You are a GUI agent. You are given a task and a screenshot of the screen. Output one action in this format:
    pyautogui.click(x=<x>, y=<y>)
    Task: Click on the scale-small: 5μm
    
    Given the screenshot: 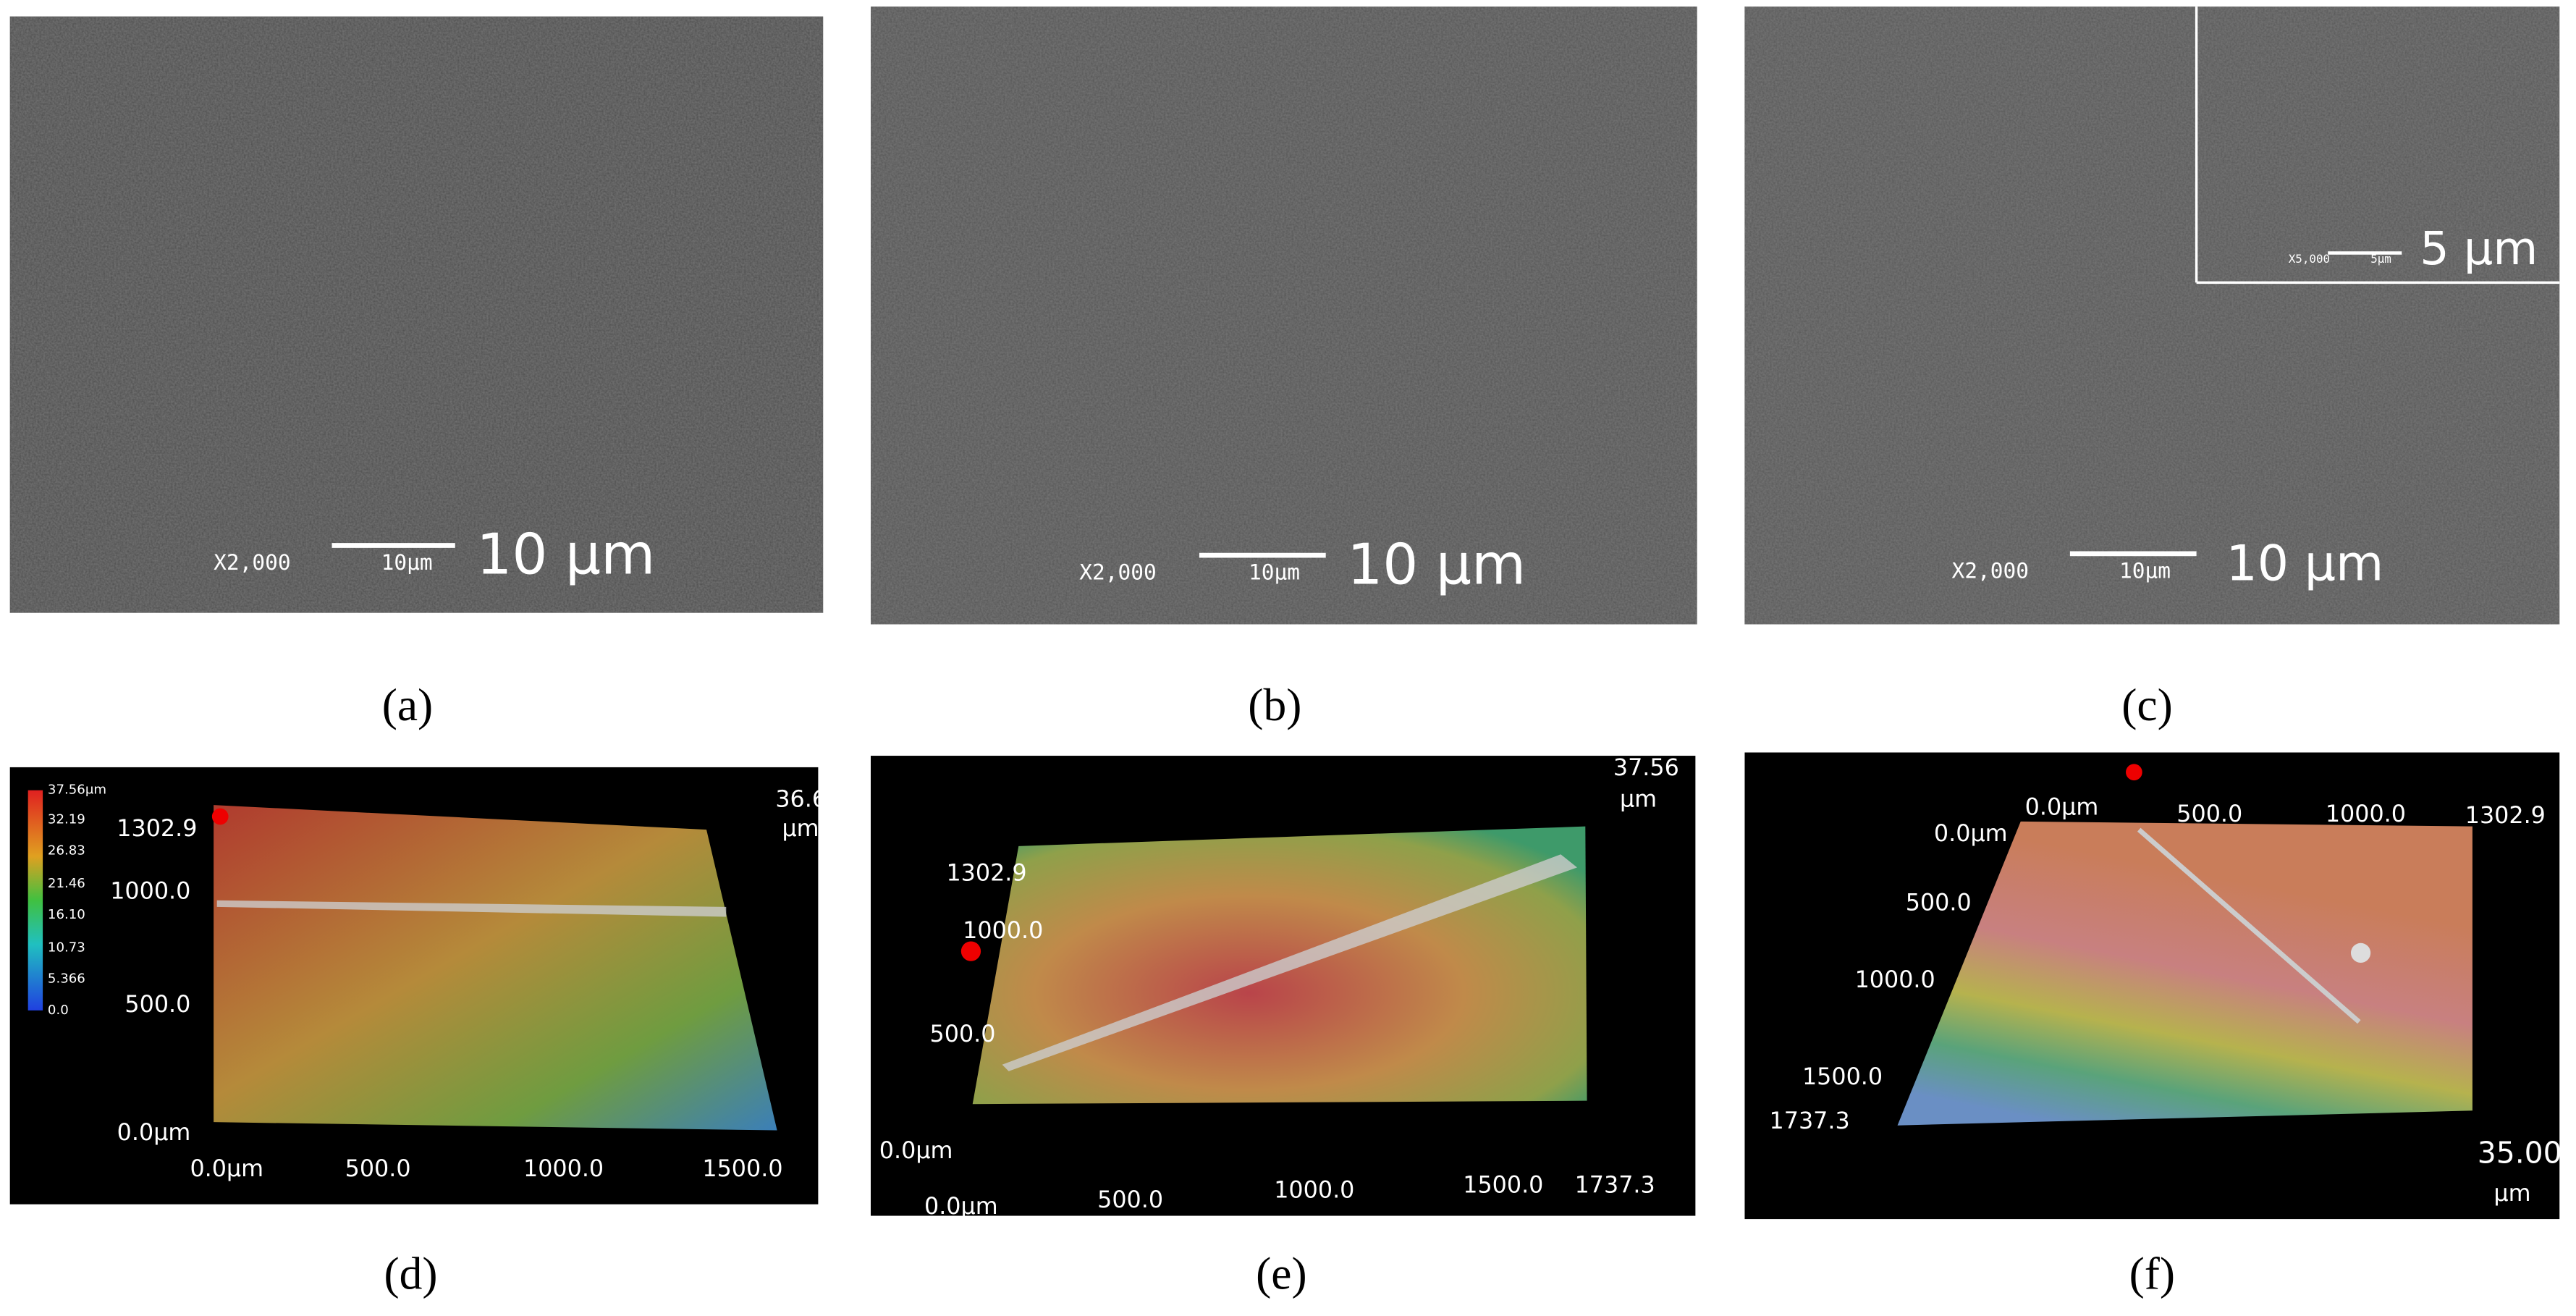 What is the action you would take?
    pyautogui.click(x=2380, y=259)
    